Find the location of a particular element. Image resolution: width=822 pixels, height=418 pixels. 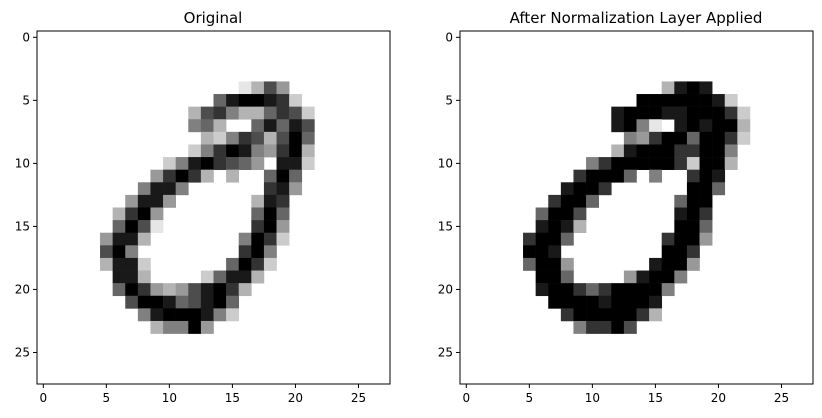

y-tick-label: 5 is located at coordinates (449, 100).